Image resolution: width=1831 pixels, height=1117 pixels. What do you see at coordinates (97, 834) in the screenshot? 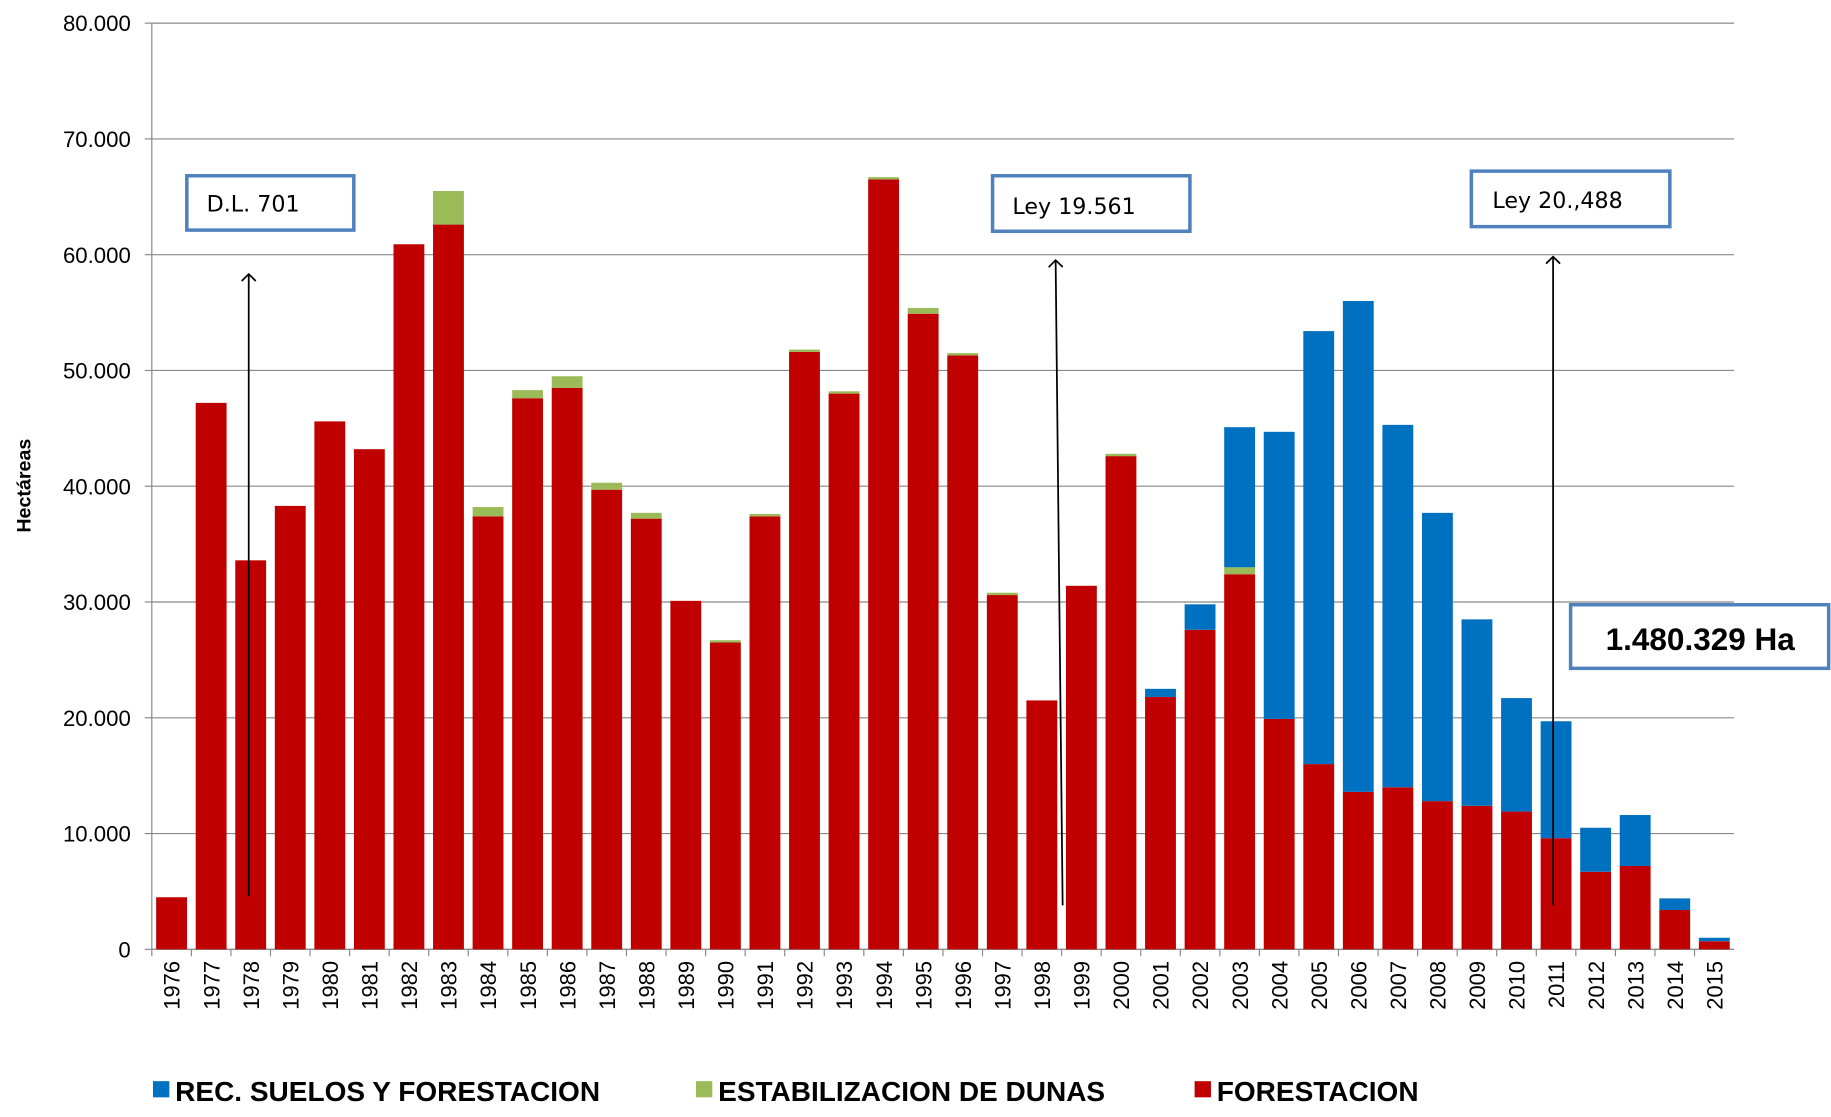
I see `y-tick-label: 10.000` at bounding box center [97, 834].